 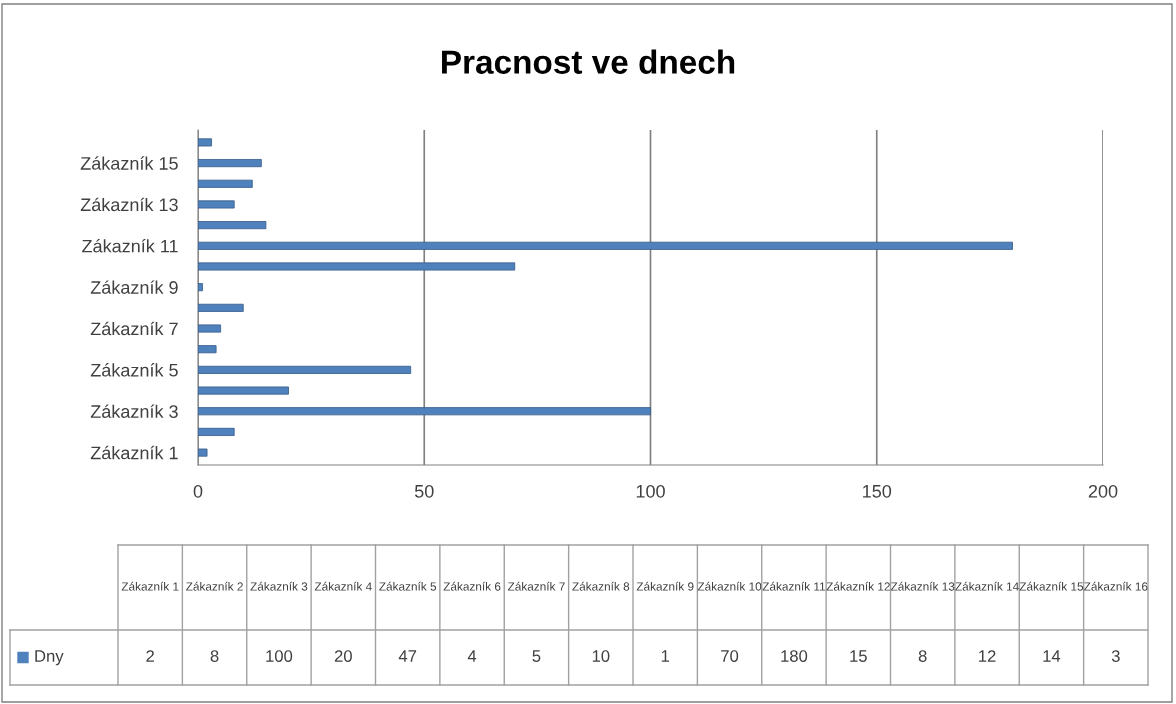 What do you see at coordinates (729, 586) in the screenshot?
I see `category-label: Zákazník 10` at bounding box center [729, 586].